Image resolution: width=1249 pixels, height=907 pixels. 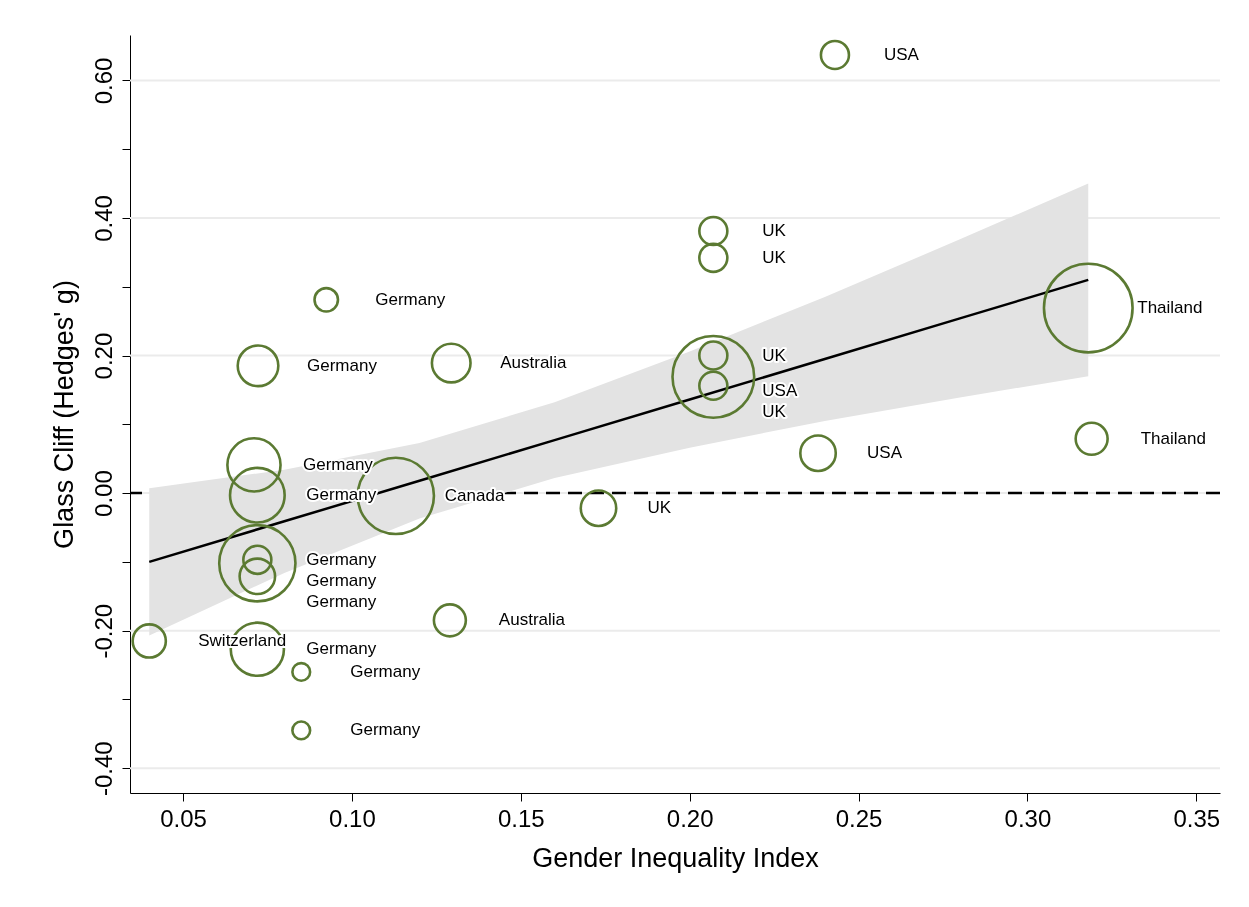 What do you see at coordinates (474, 495) in the screenshot?
I see `annotation: Canada` at bounding box center [474, 495].